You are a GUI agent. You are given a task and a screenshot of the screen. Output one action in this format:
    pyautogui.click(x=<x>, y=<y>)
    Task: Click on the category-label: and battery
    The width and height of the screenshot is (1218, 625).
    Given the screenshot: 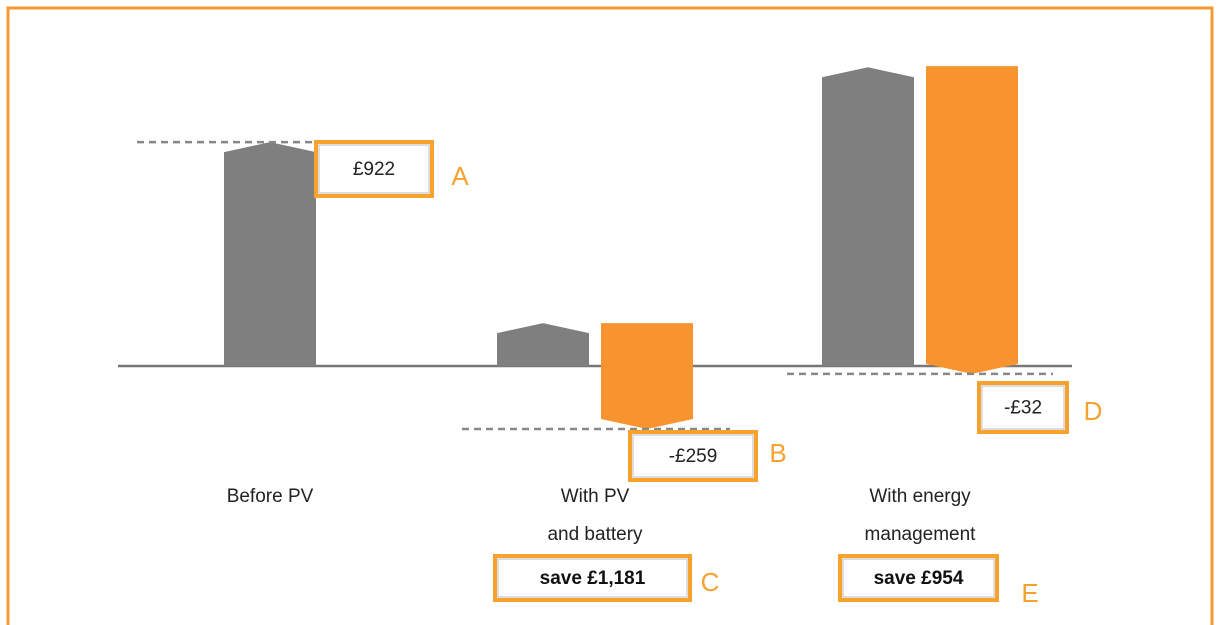 What is the action you would take?
    pyautogui.click(x=595, y=534)
    